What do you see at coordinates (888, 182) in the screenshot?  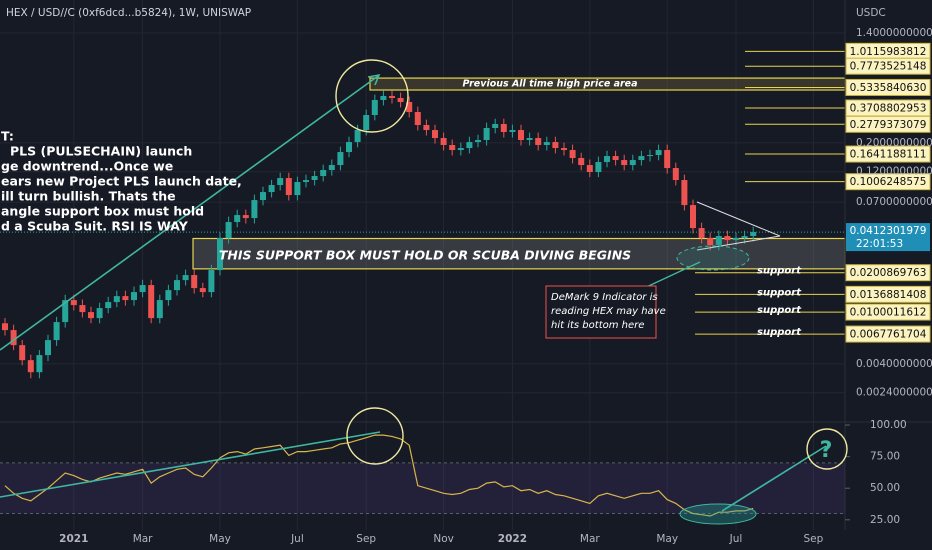 I see `level-label: 0.1006248575` at bounding box center [888, 182].